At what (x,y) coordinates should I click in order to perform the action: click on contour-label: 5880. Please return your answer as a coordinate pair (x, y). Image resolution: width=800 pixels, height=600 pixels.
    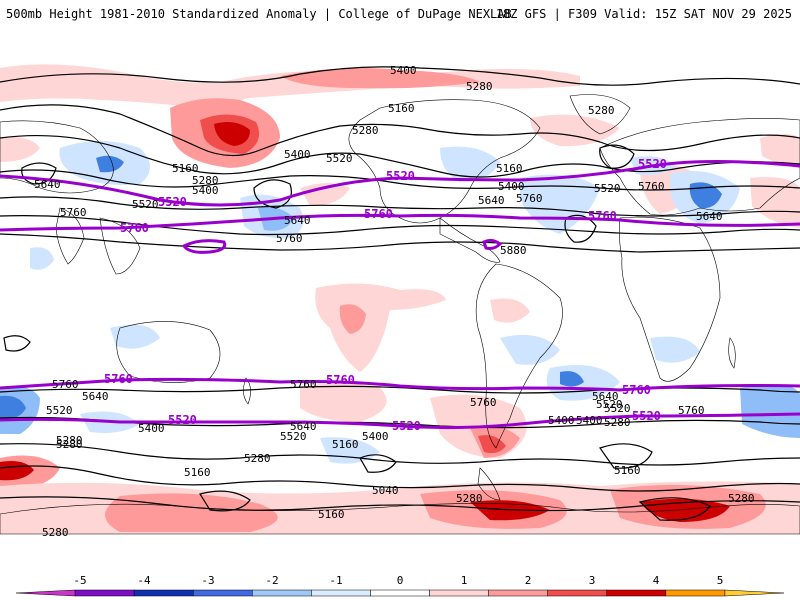
    Looking at the image, I should click on (513, 250).